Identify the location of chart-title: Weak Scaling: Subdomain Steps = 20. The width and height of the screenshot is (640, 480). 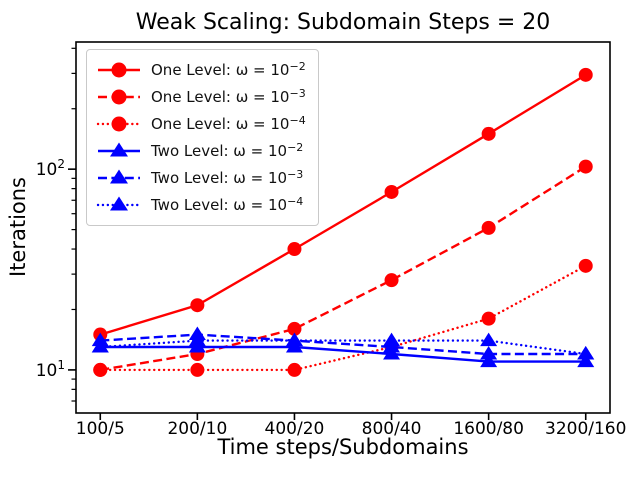
(343, 22).